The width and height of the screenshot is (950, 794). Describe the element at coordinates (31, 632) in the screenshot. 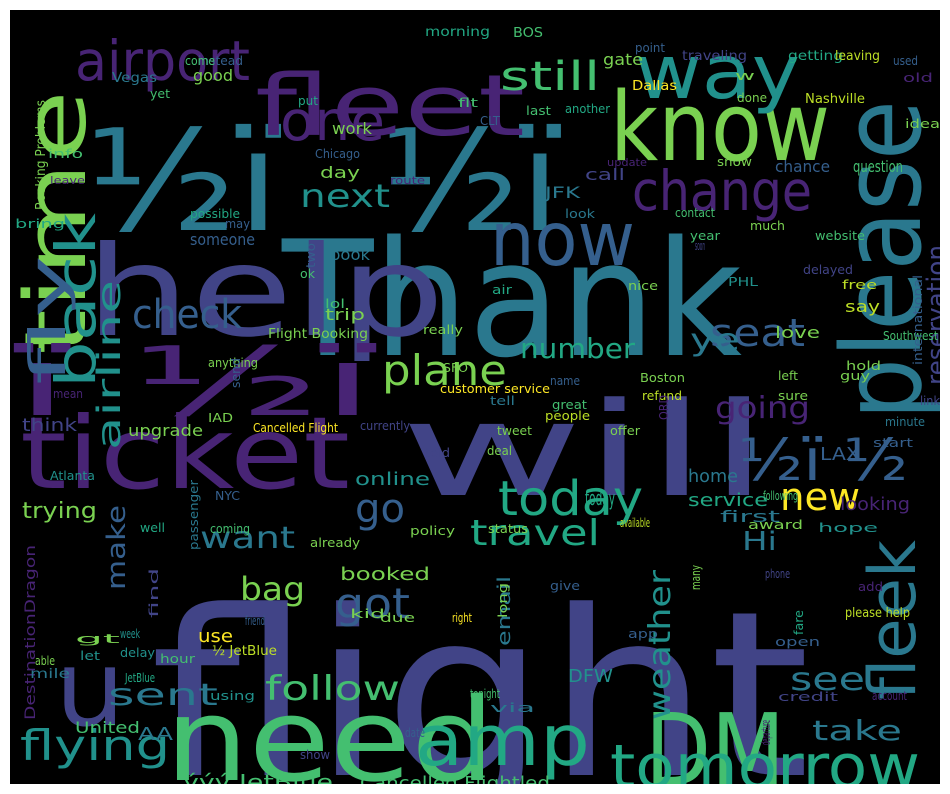

I see `cloud-word: DestinationDragon` at that location.